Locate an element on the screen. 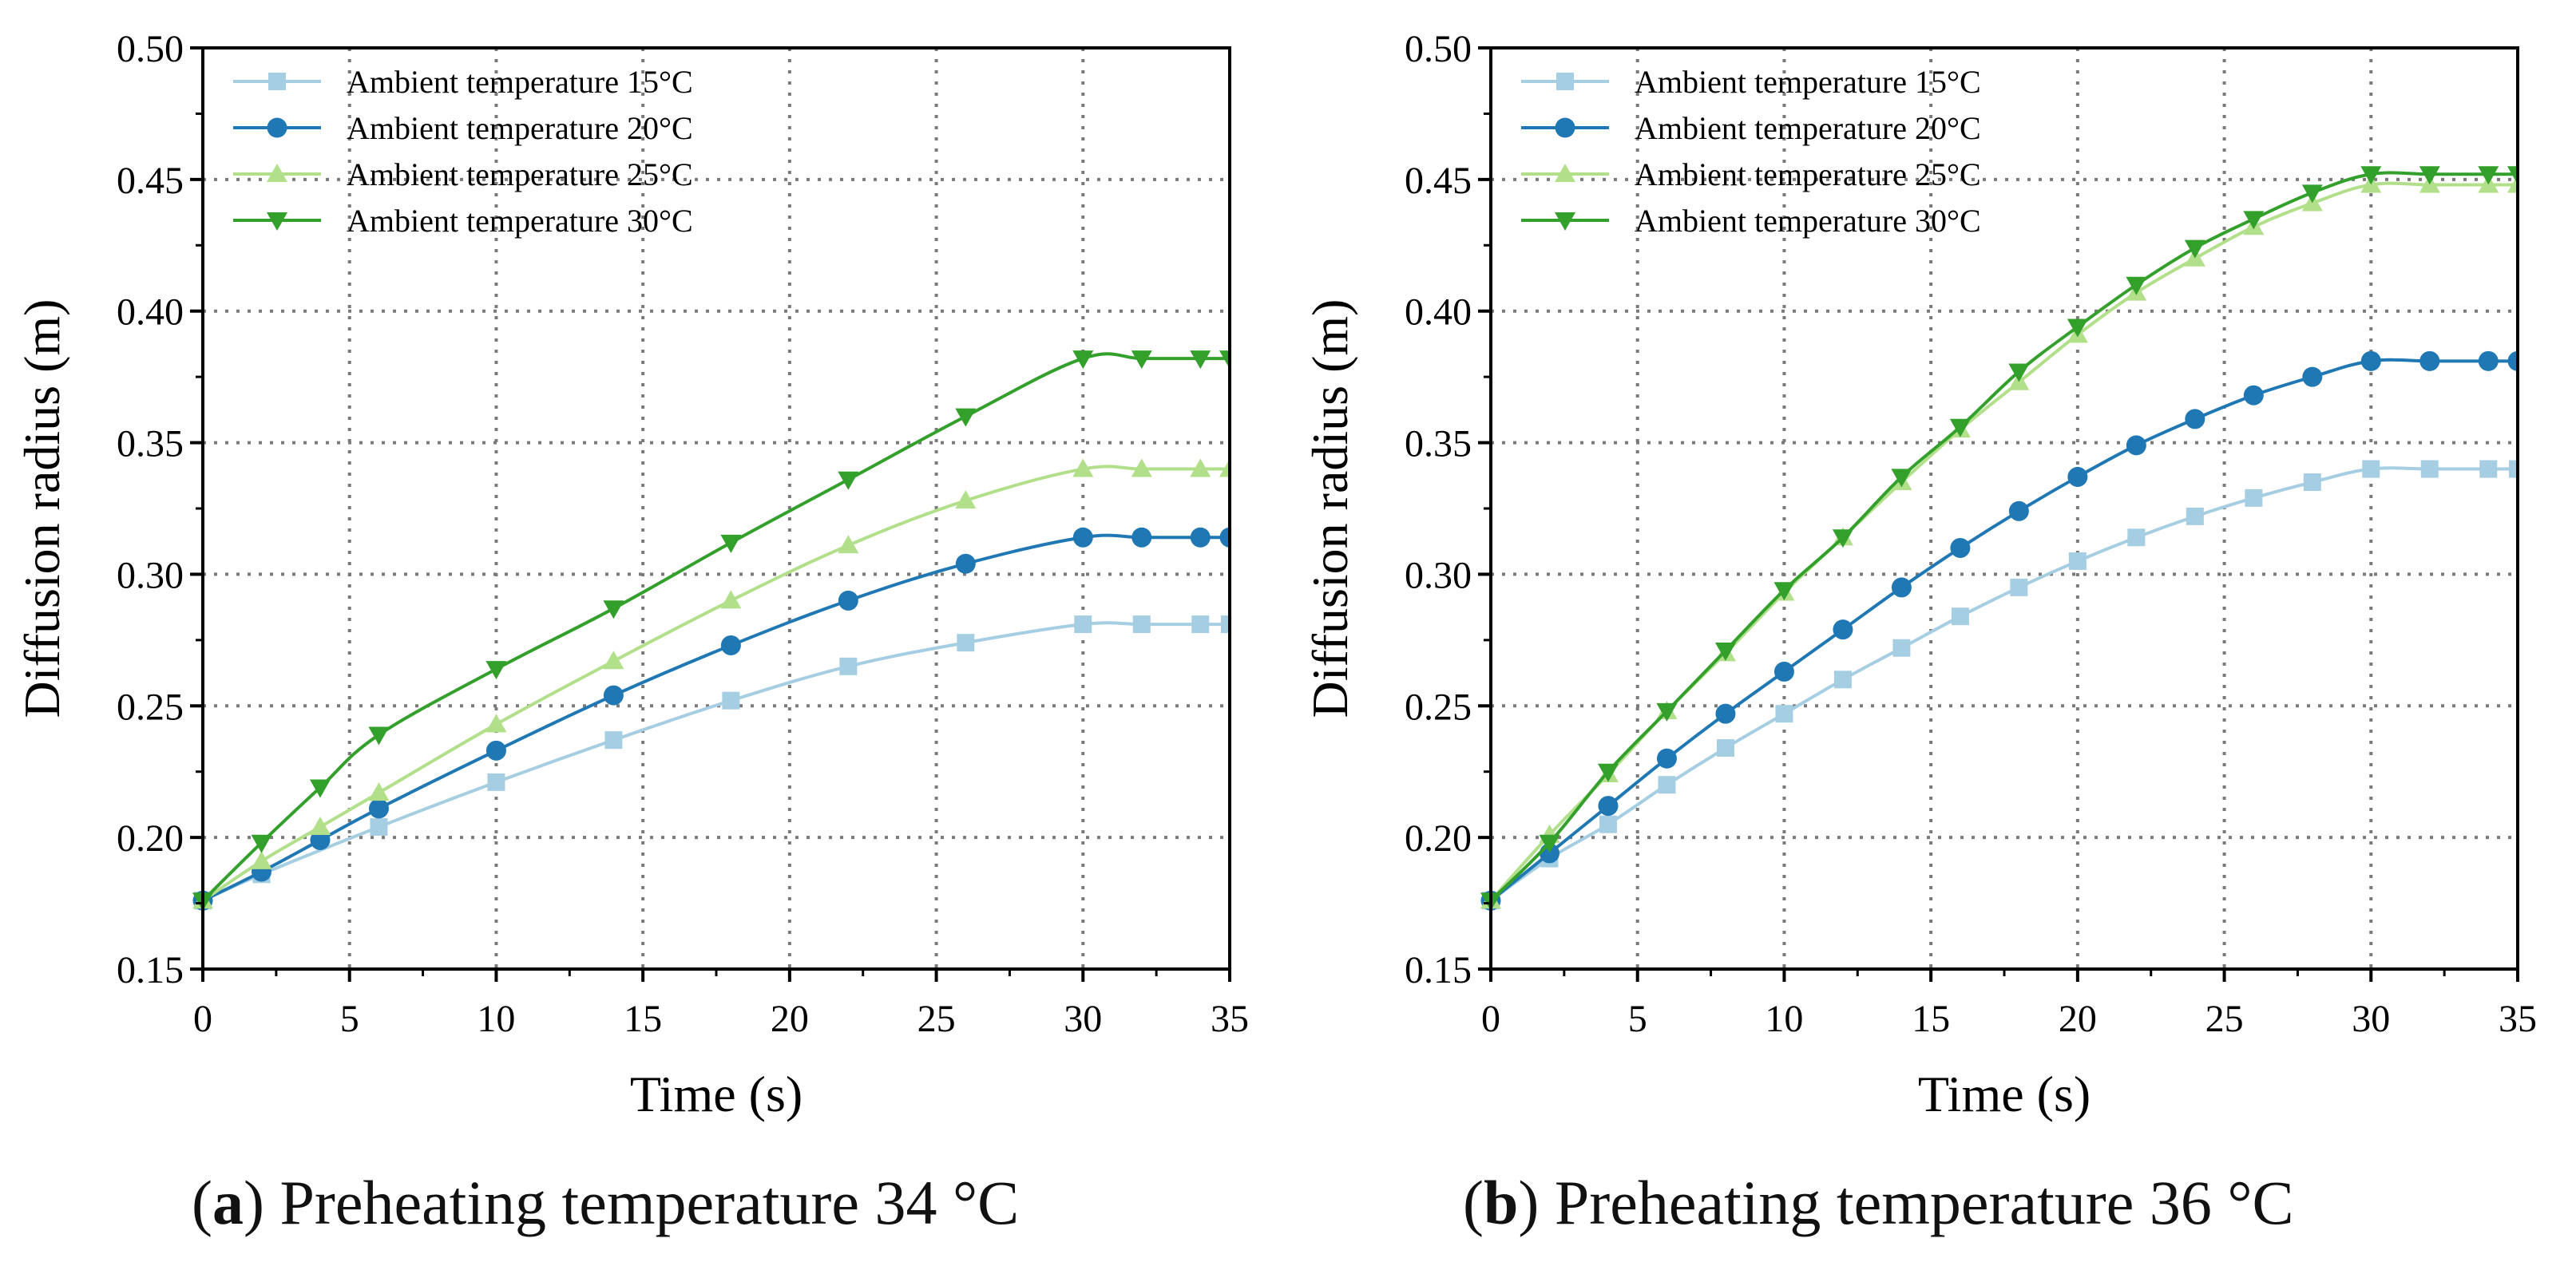 The width and height of the screenshot is (2576, 1266). chart-b-ytick-label: 0.40 is located at coordinates (1438, 312).